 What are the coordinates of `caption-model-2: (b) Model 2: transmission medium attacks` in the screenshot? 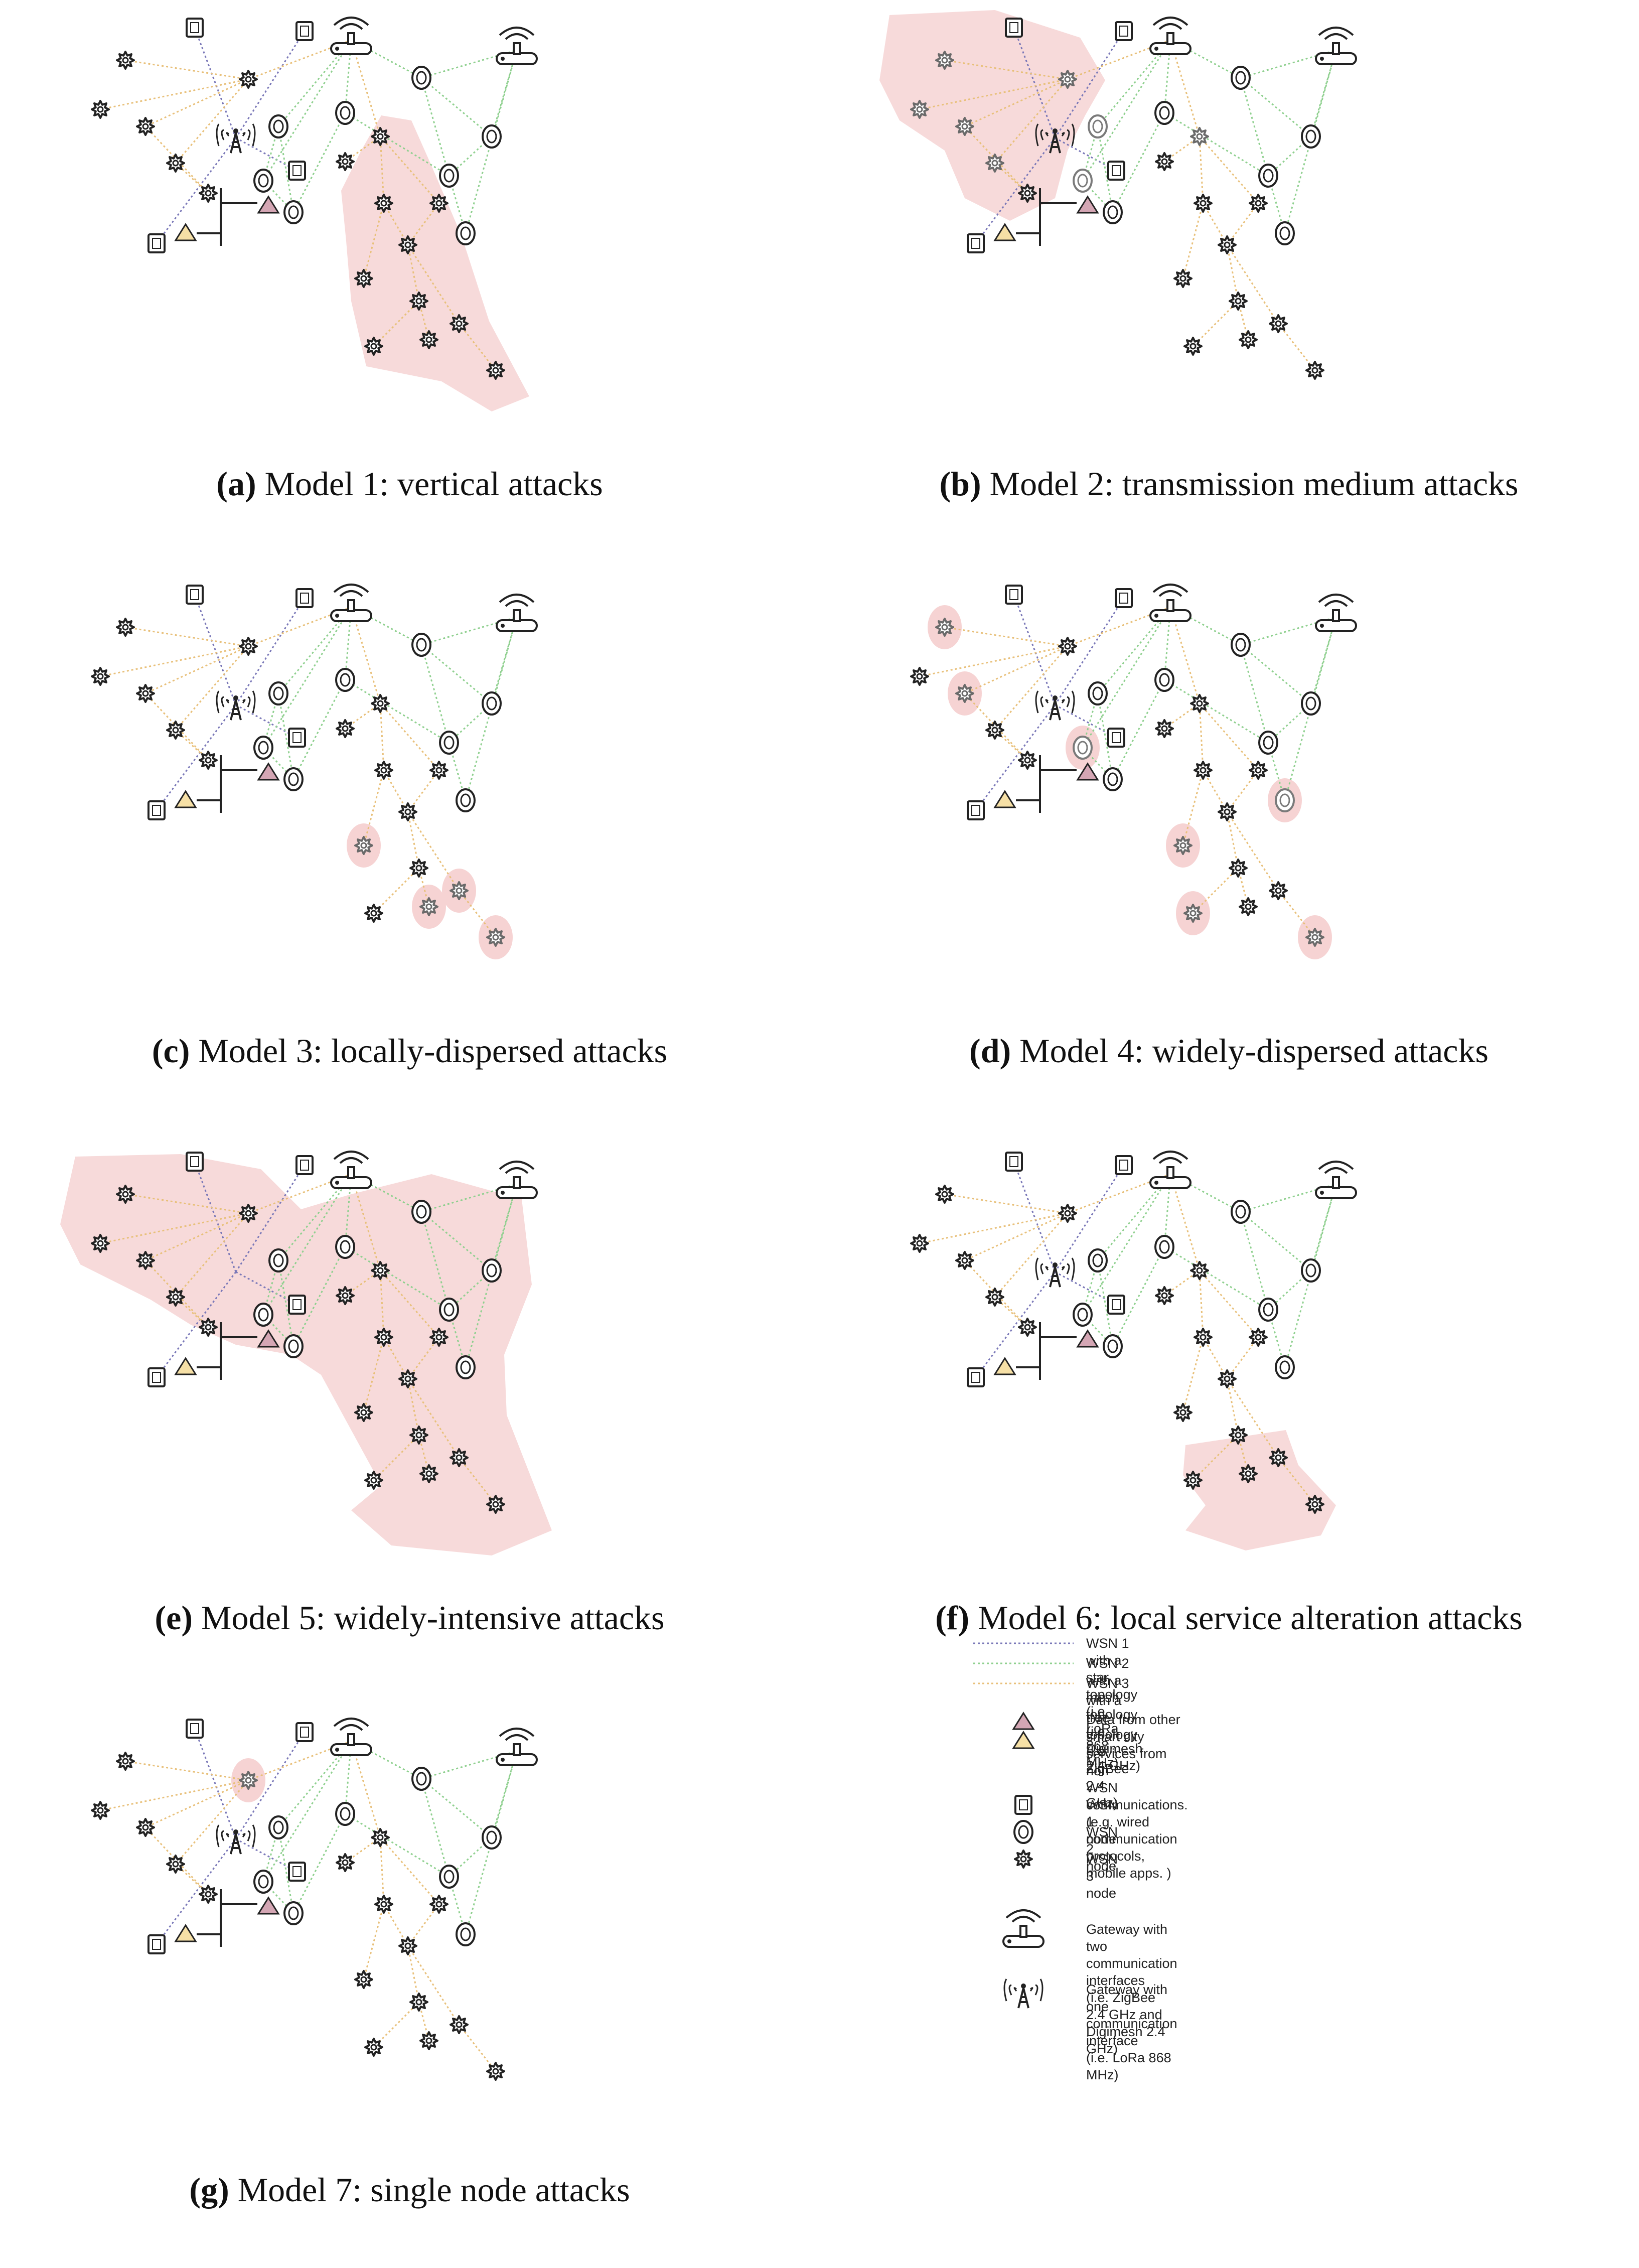 It's located at (1228, 484).